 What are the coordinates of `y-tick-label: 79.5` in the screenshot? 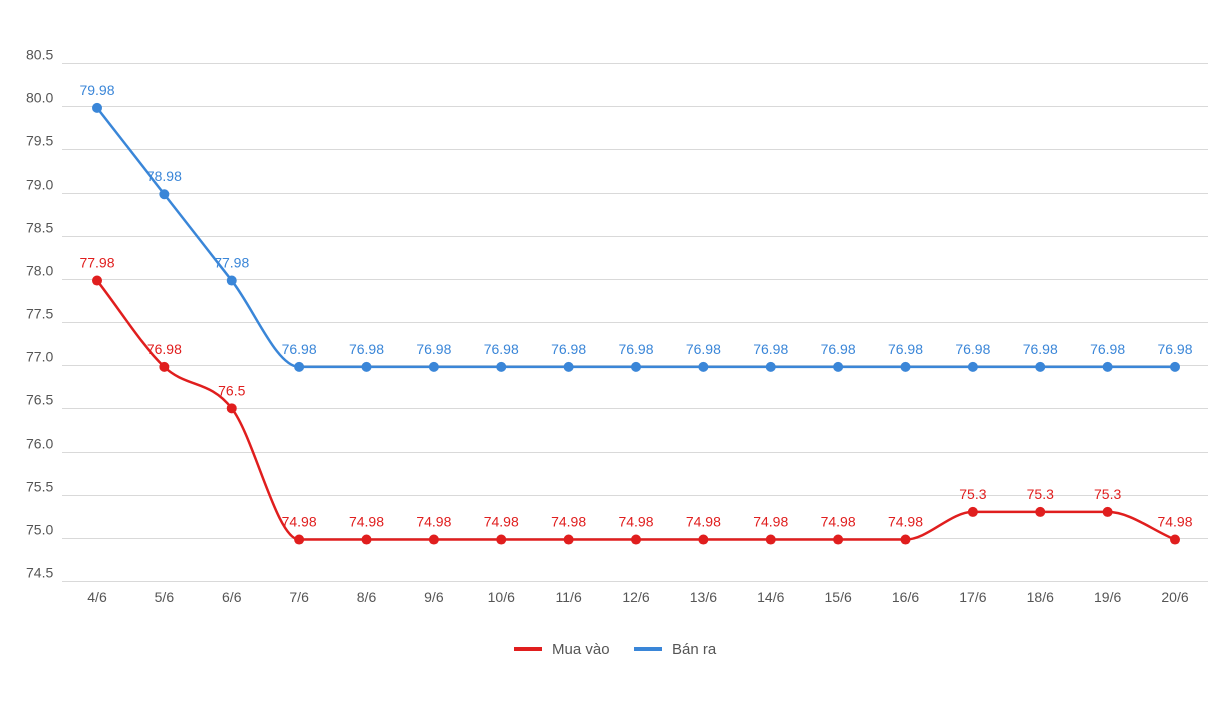 It's located at (39, 141).